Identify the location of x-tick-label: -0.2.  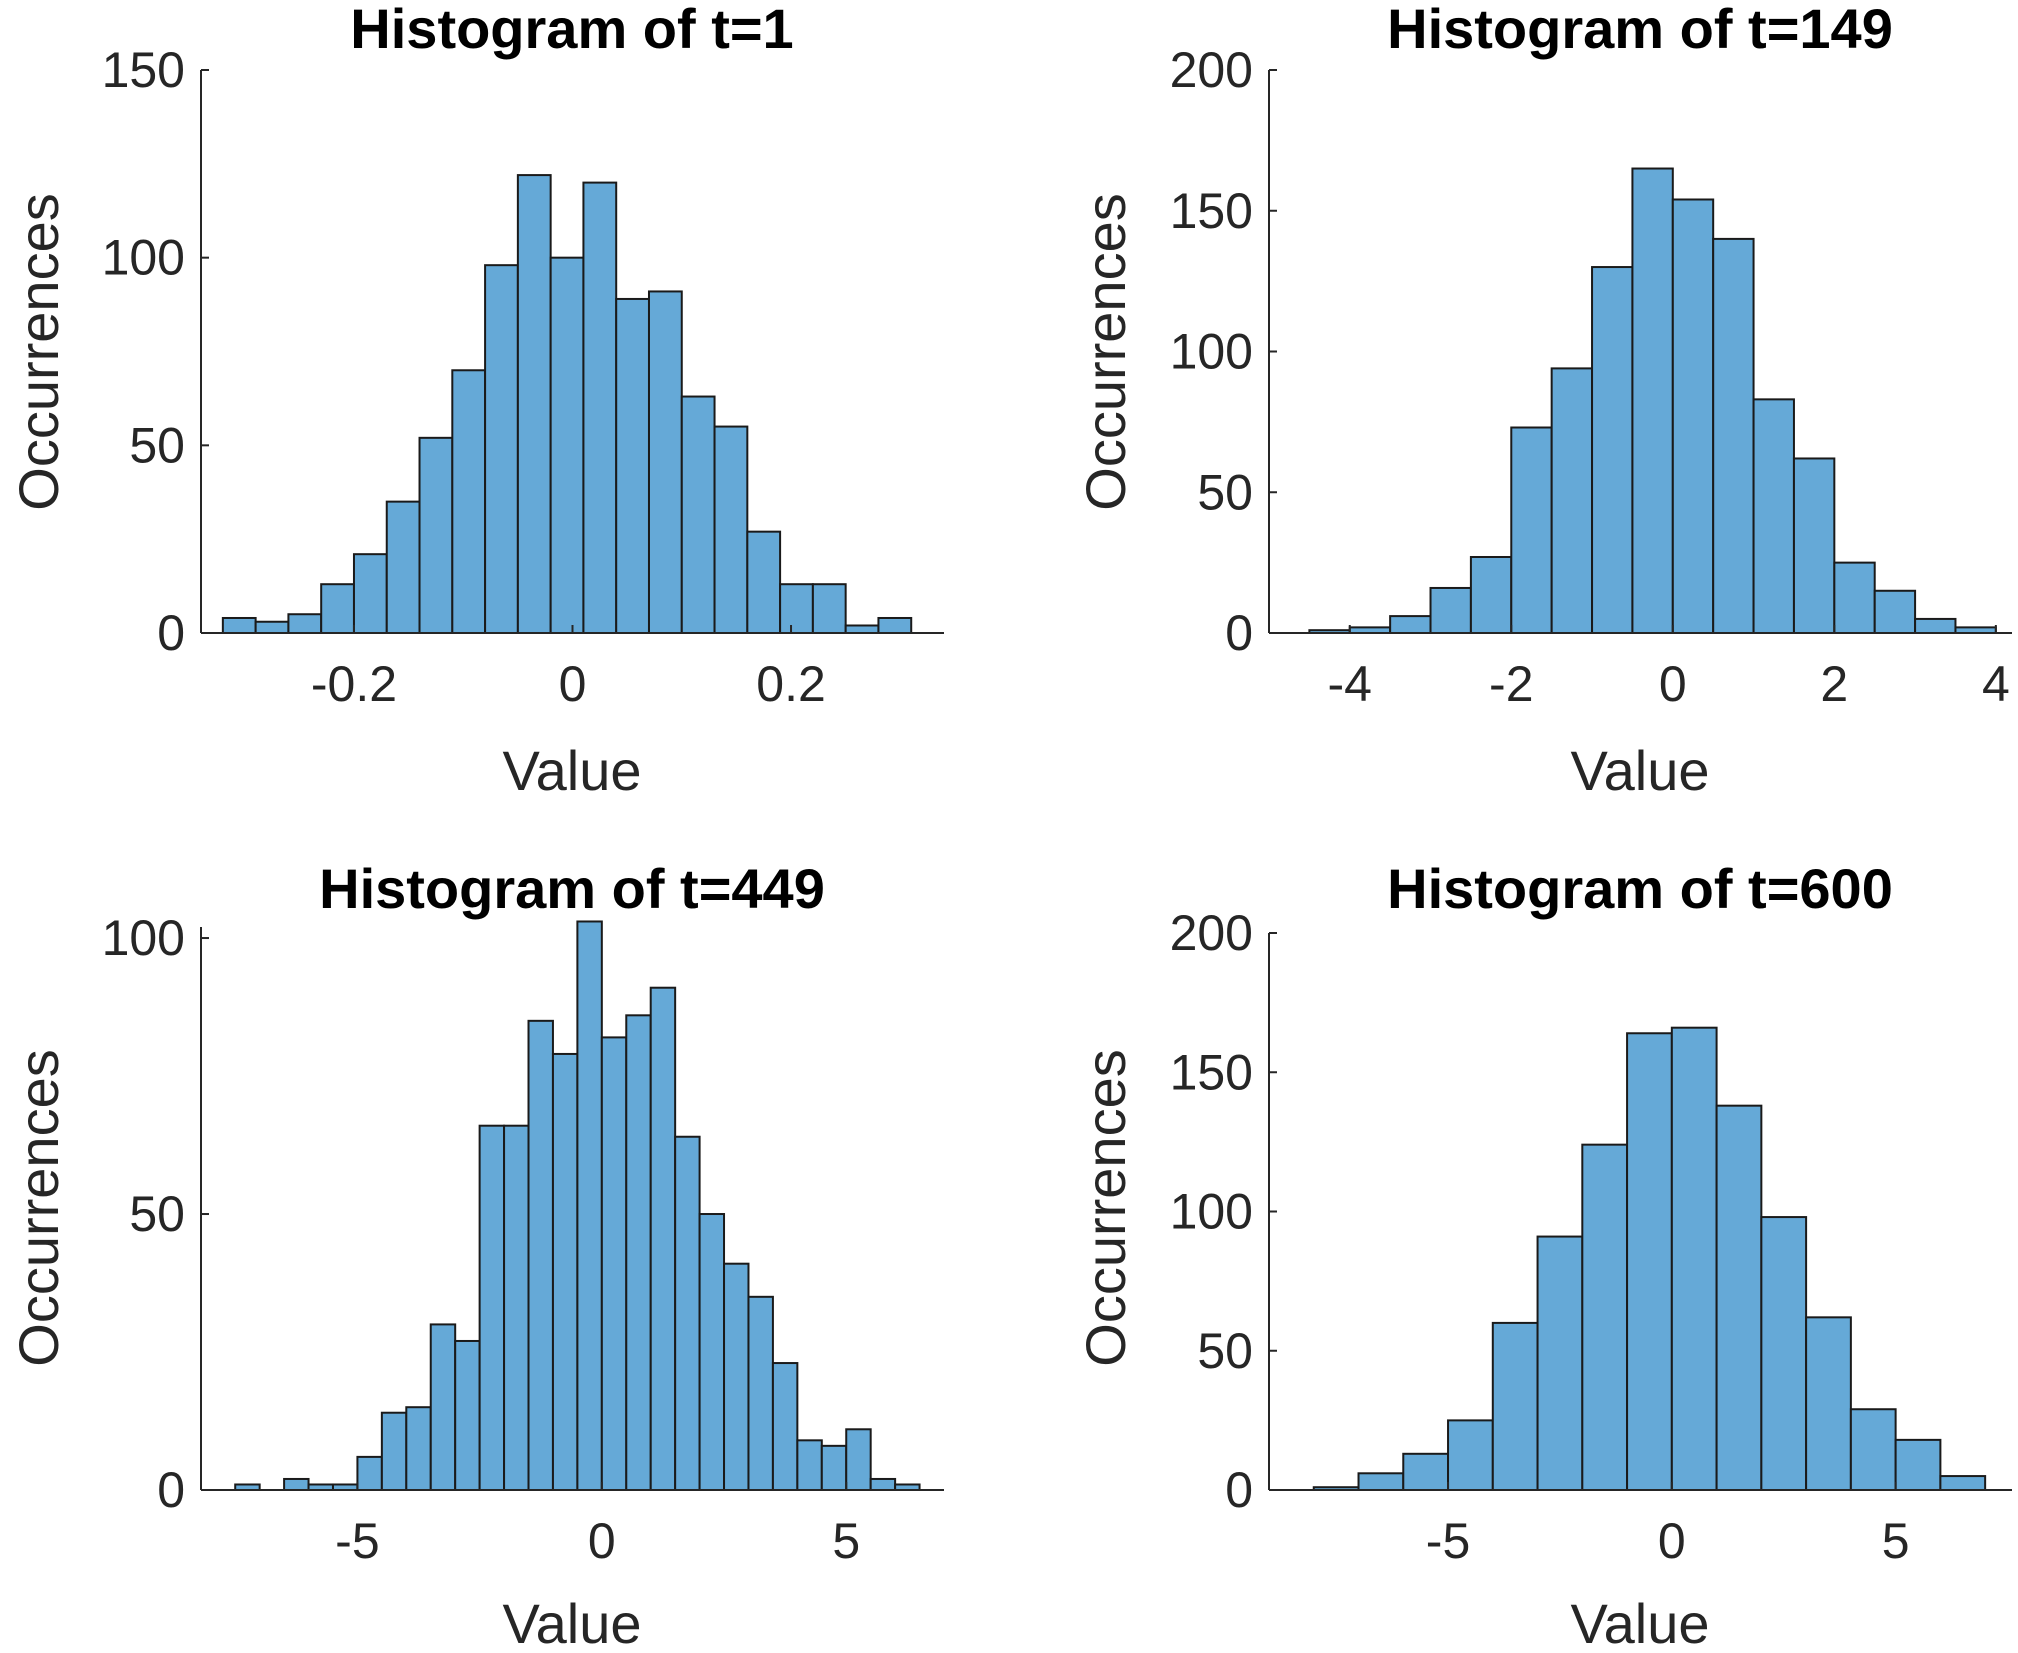
(354, 684).